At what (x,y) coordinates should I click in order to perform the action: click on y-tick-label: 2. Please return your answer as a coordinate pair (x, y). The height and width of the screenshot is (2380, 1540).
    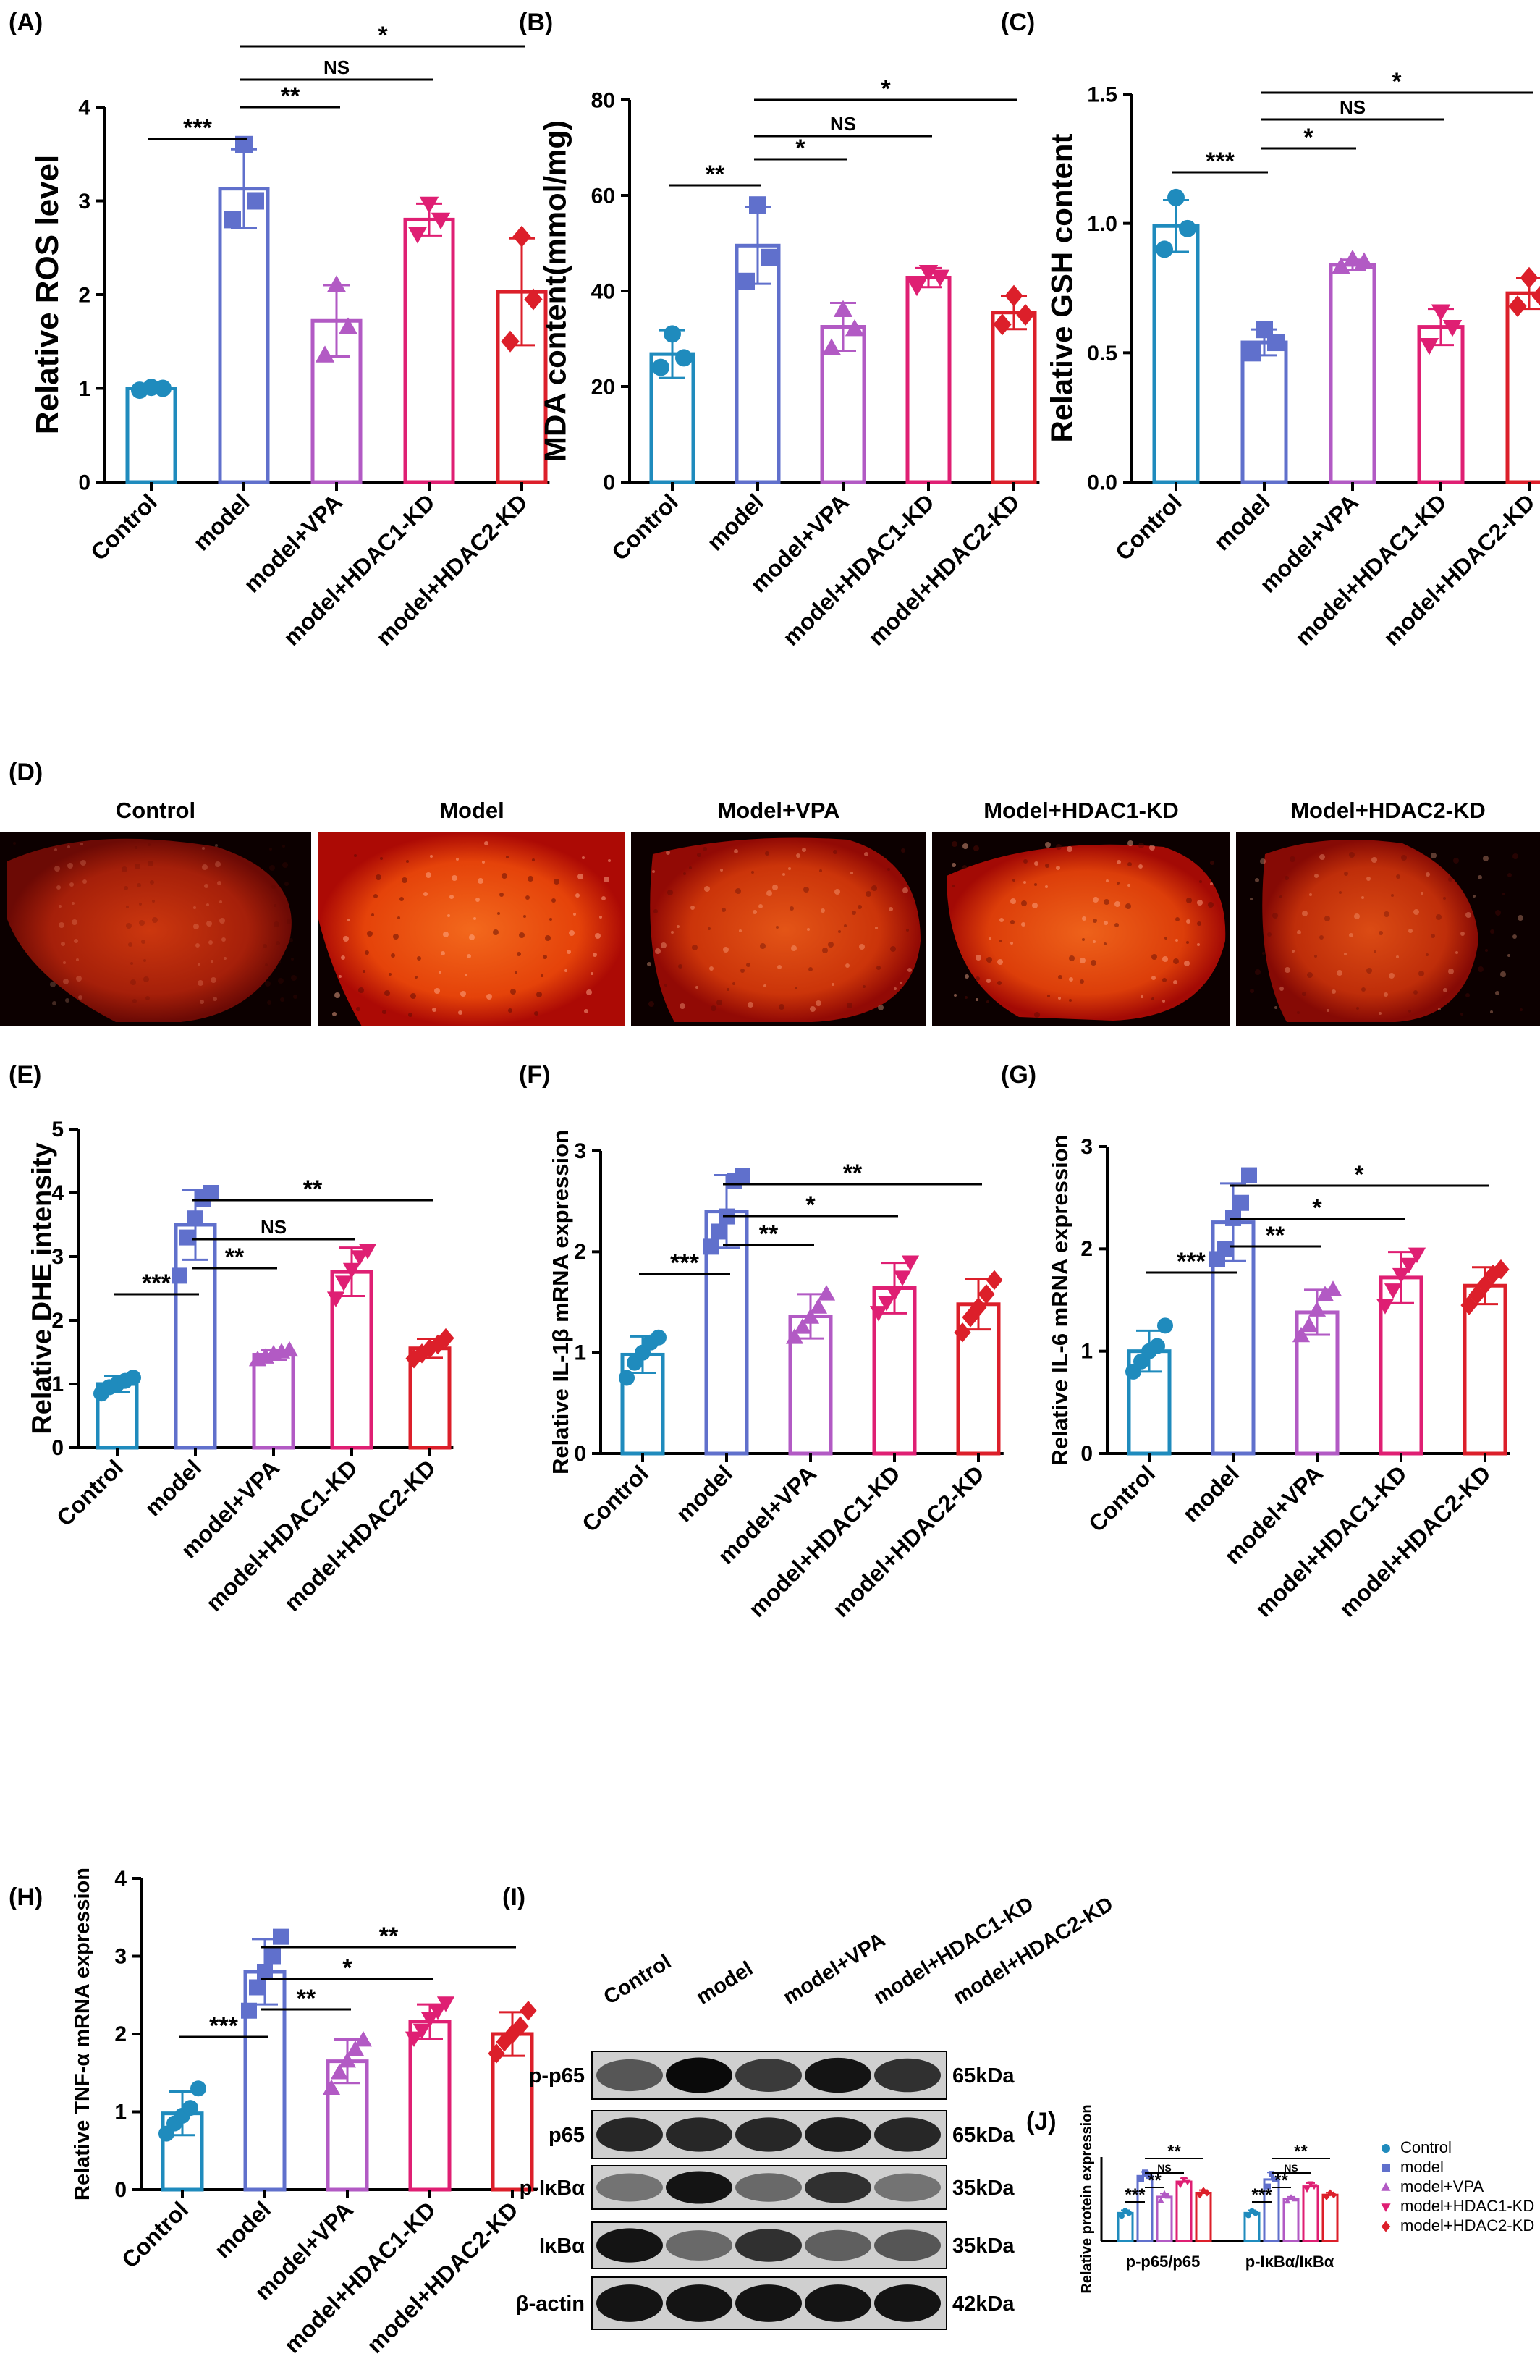
    Looking at the image, I should click on (580, 1252).